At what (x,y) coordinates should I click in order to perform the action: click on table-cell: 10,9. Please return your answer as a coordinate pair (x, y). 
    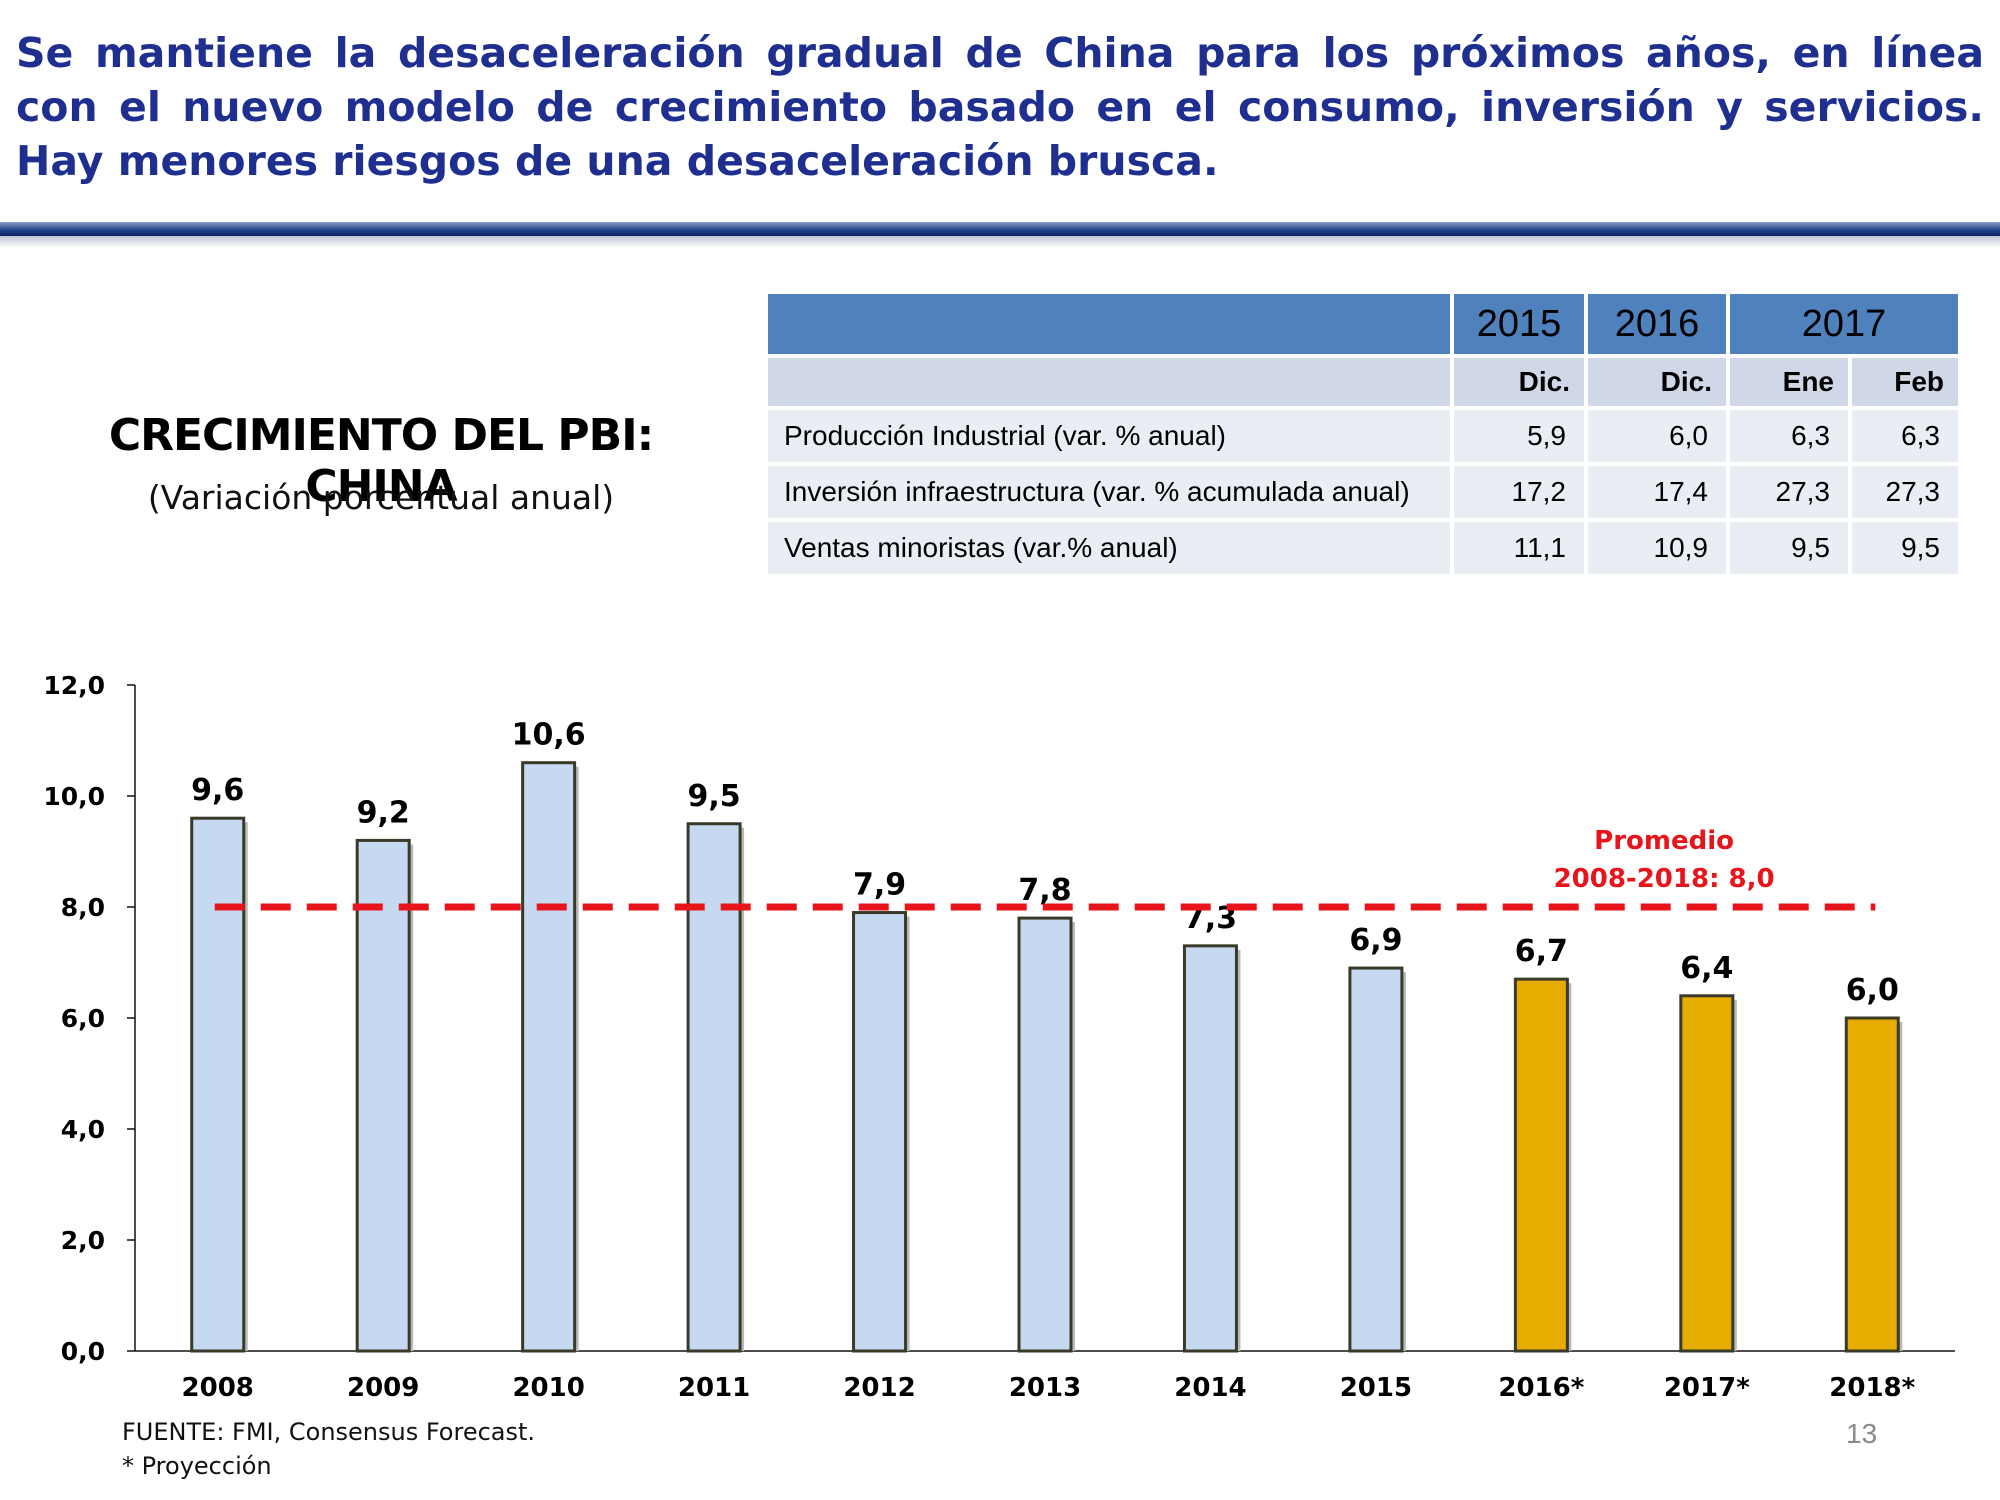
    Looking at the image, I should click on (1657, 548).